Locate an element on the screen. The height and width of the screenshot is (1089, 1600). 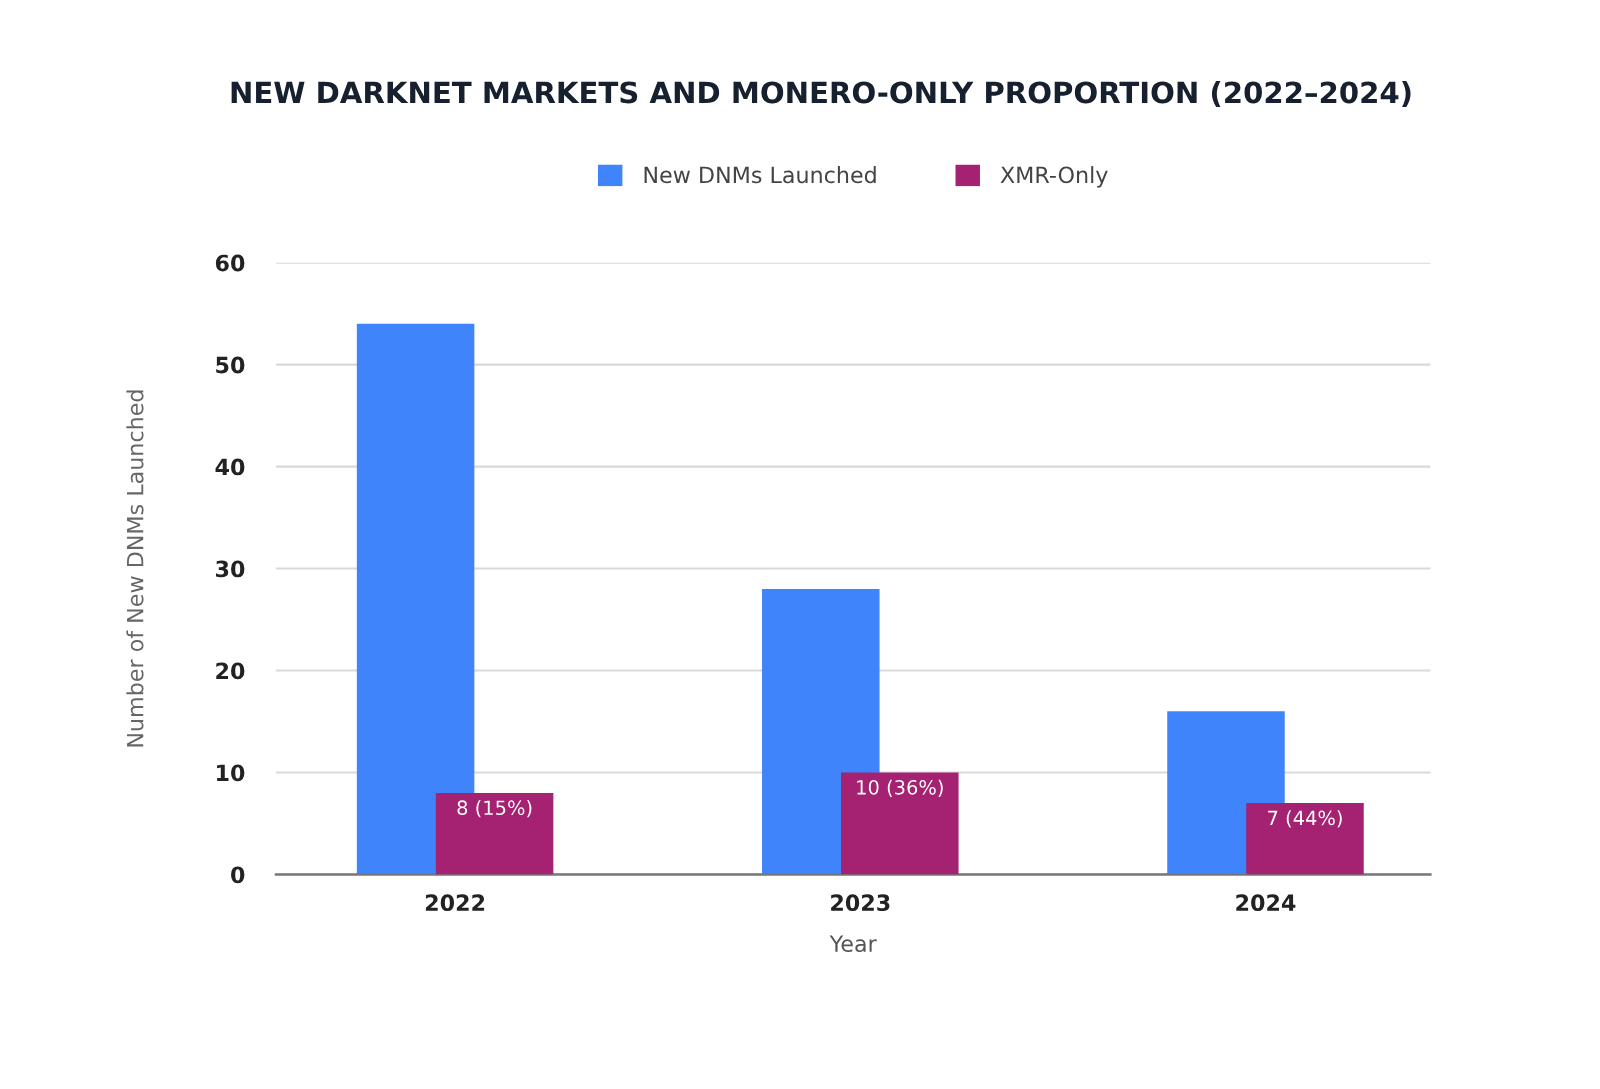
x-tick-label: 2024 is located at coordinates (1266, 903).